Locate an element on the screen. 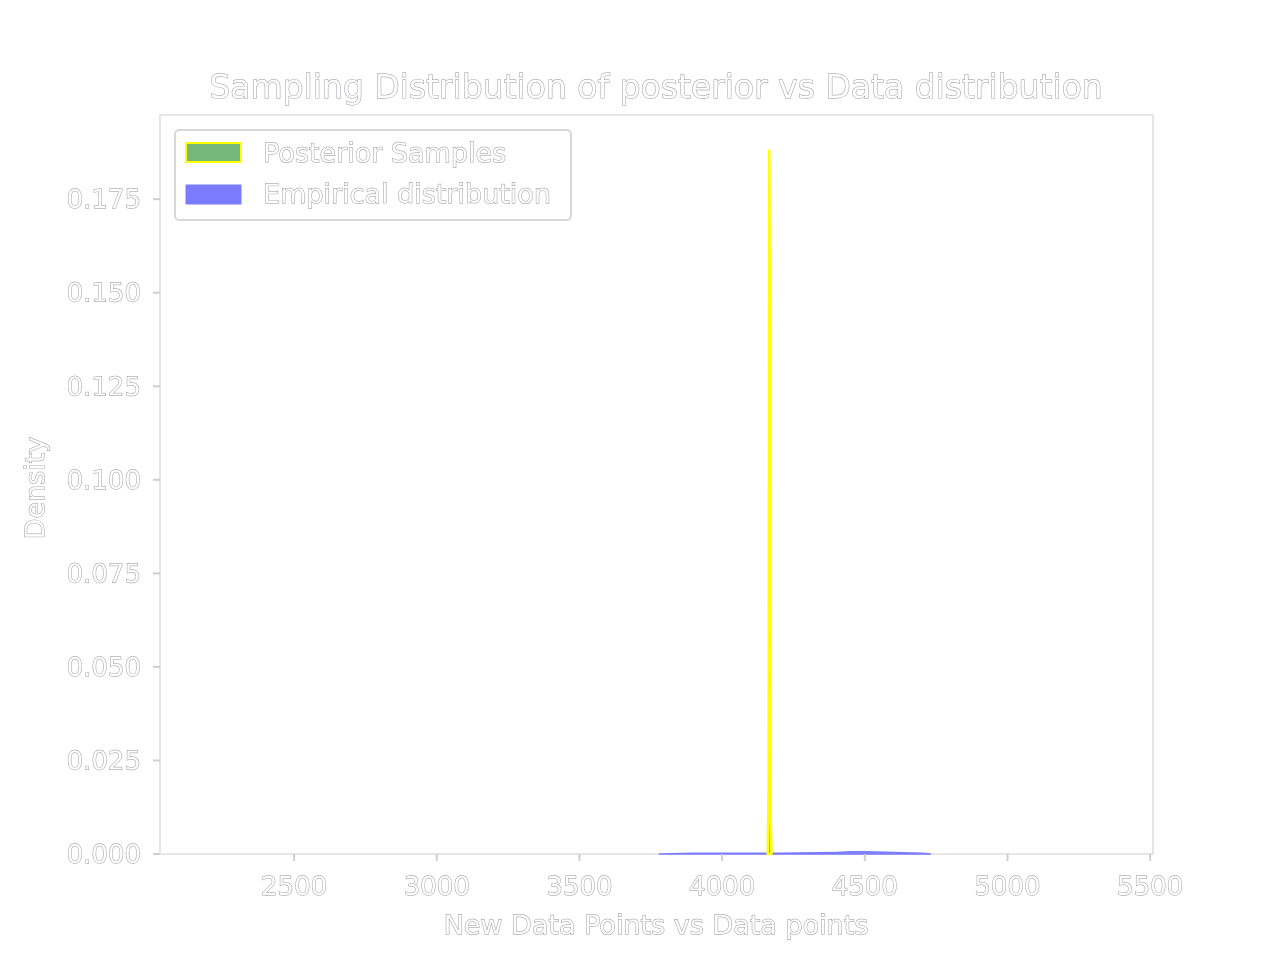  x-axis-ticks: 2500 3000 3500 4000 4500 5000 5500 is located at coordinates (722, 878).